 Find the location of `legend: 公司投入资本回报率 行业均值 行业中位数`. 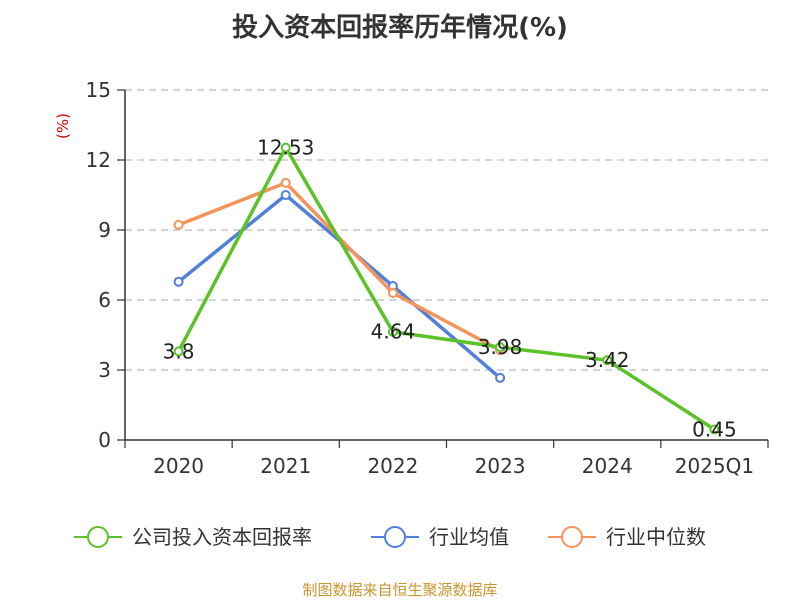

legend: 公司投入资本回报率 行业均值 行业中位数 is located at coordinates (390, 537).